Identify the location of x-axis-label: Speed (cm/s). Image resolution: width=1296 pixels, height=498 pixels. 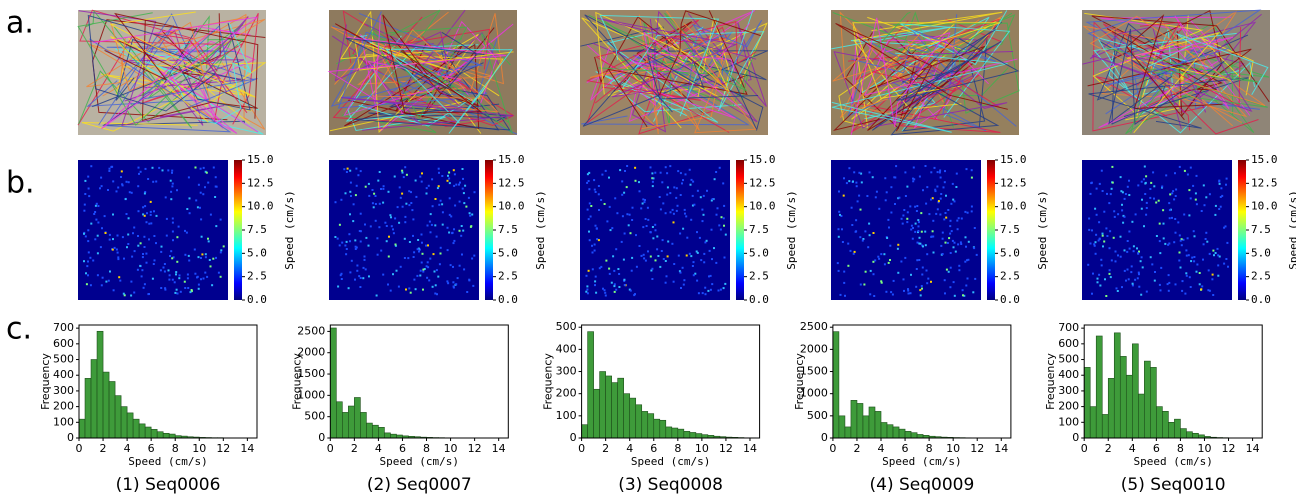
(670, 461).